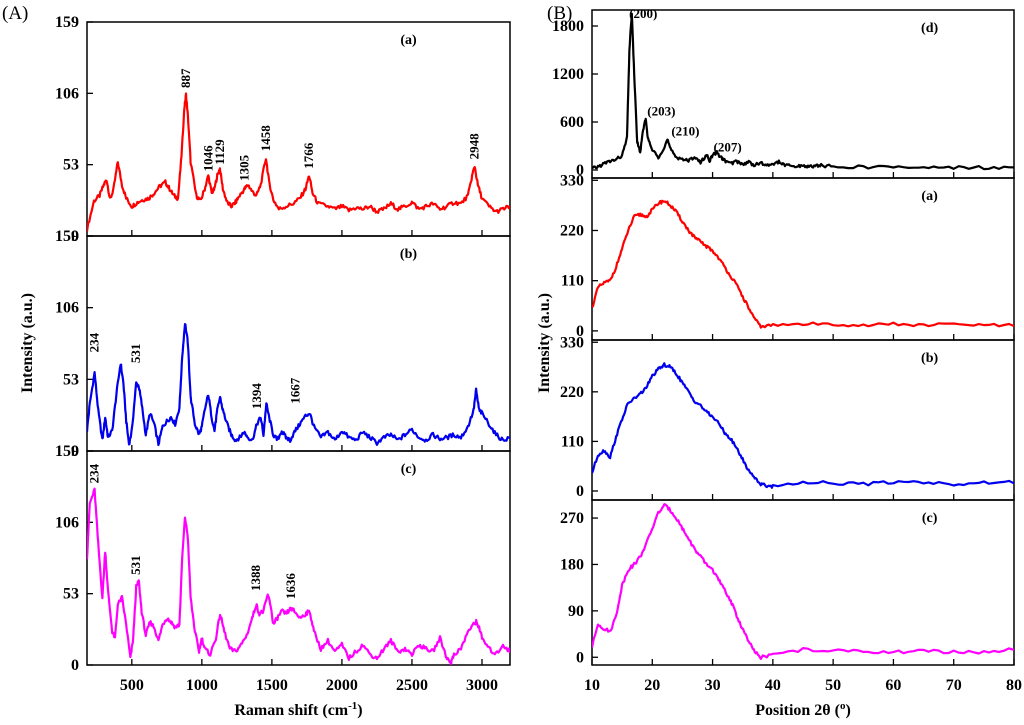  I want to click on x-tick-label: 1000, so click(202, 685).